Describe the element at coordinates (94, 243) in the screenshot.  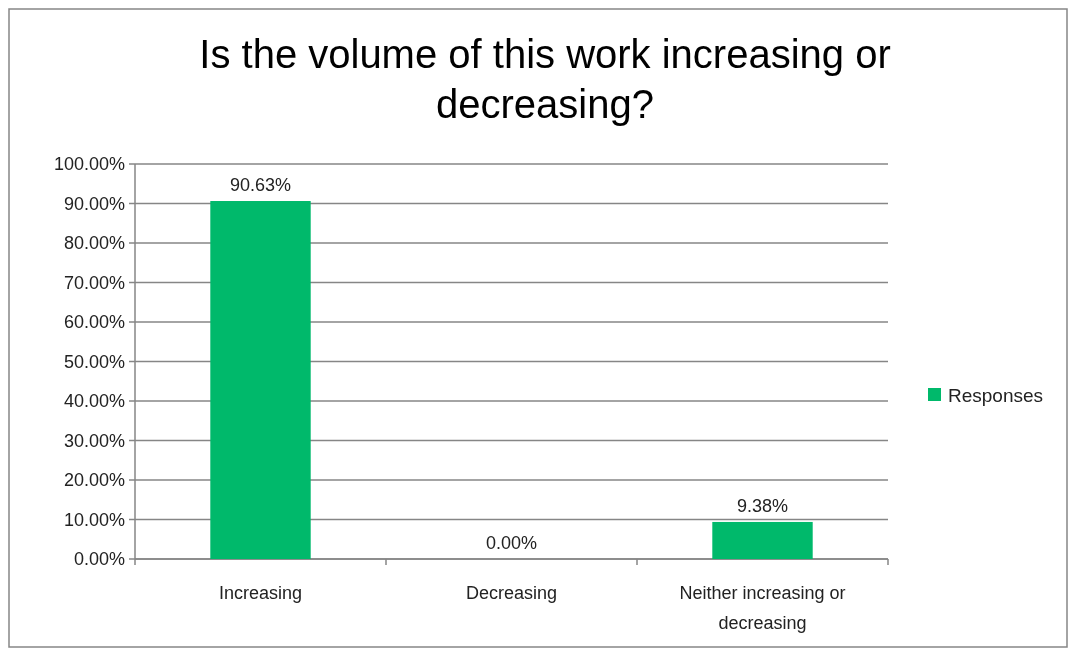
I see `y-tick-label: 80.00%` at that location.